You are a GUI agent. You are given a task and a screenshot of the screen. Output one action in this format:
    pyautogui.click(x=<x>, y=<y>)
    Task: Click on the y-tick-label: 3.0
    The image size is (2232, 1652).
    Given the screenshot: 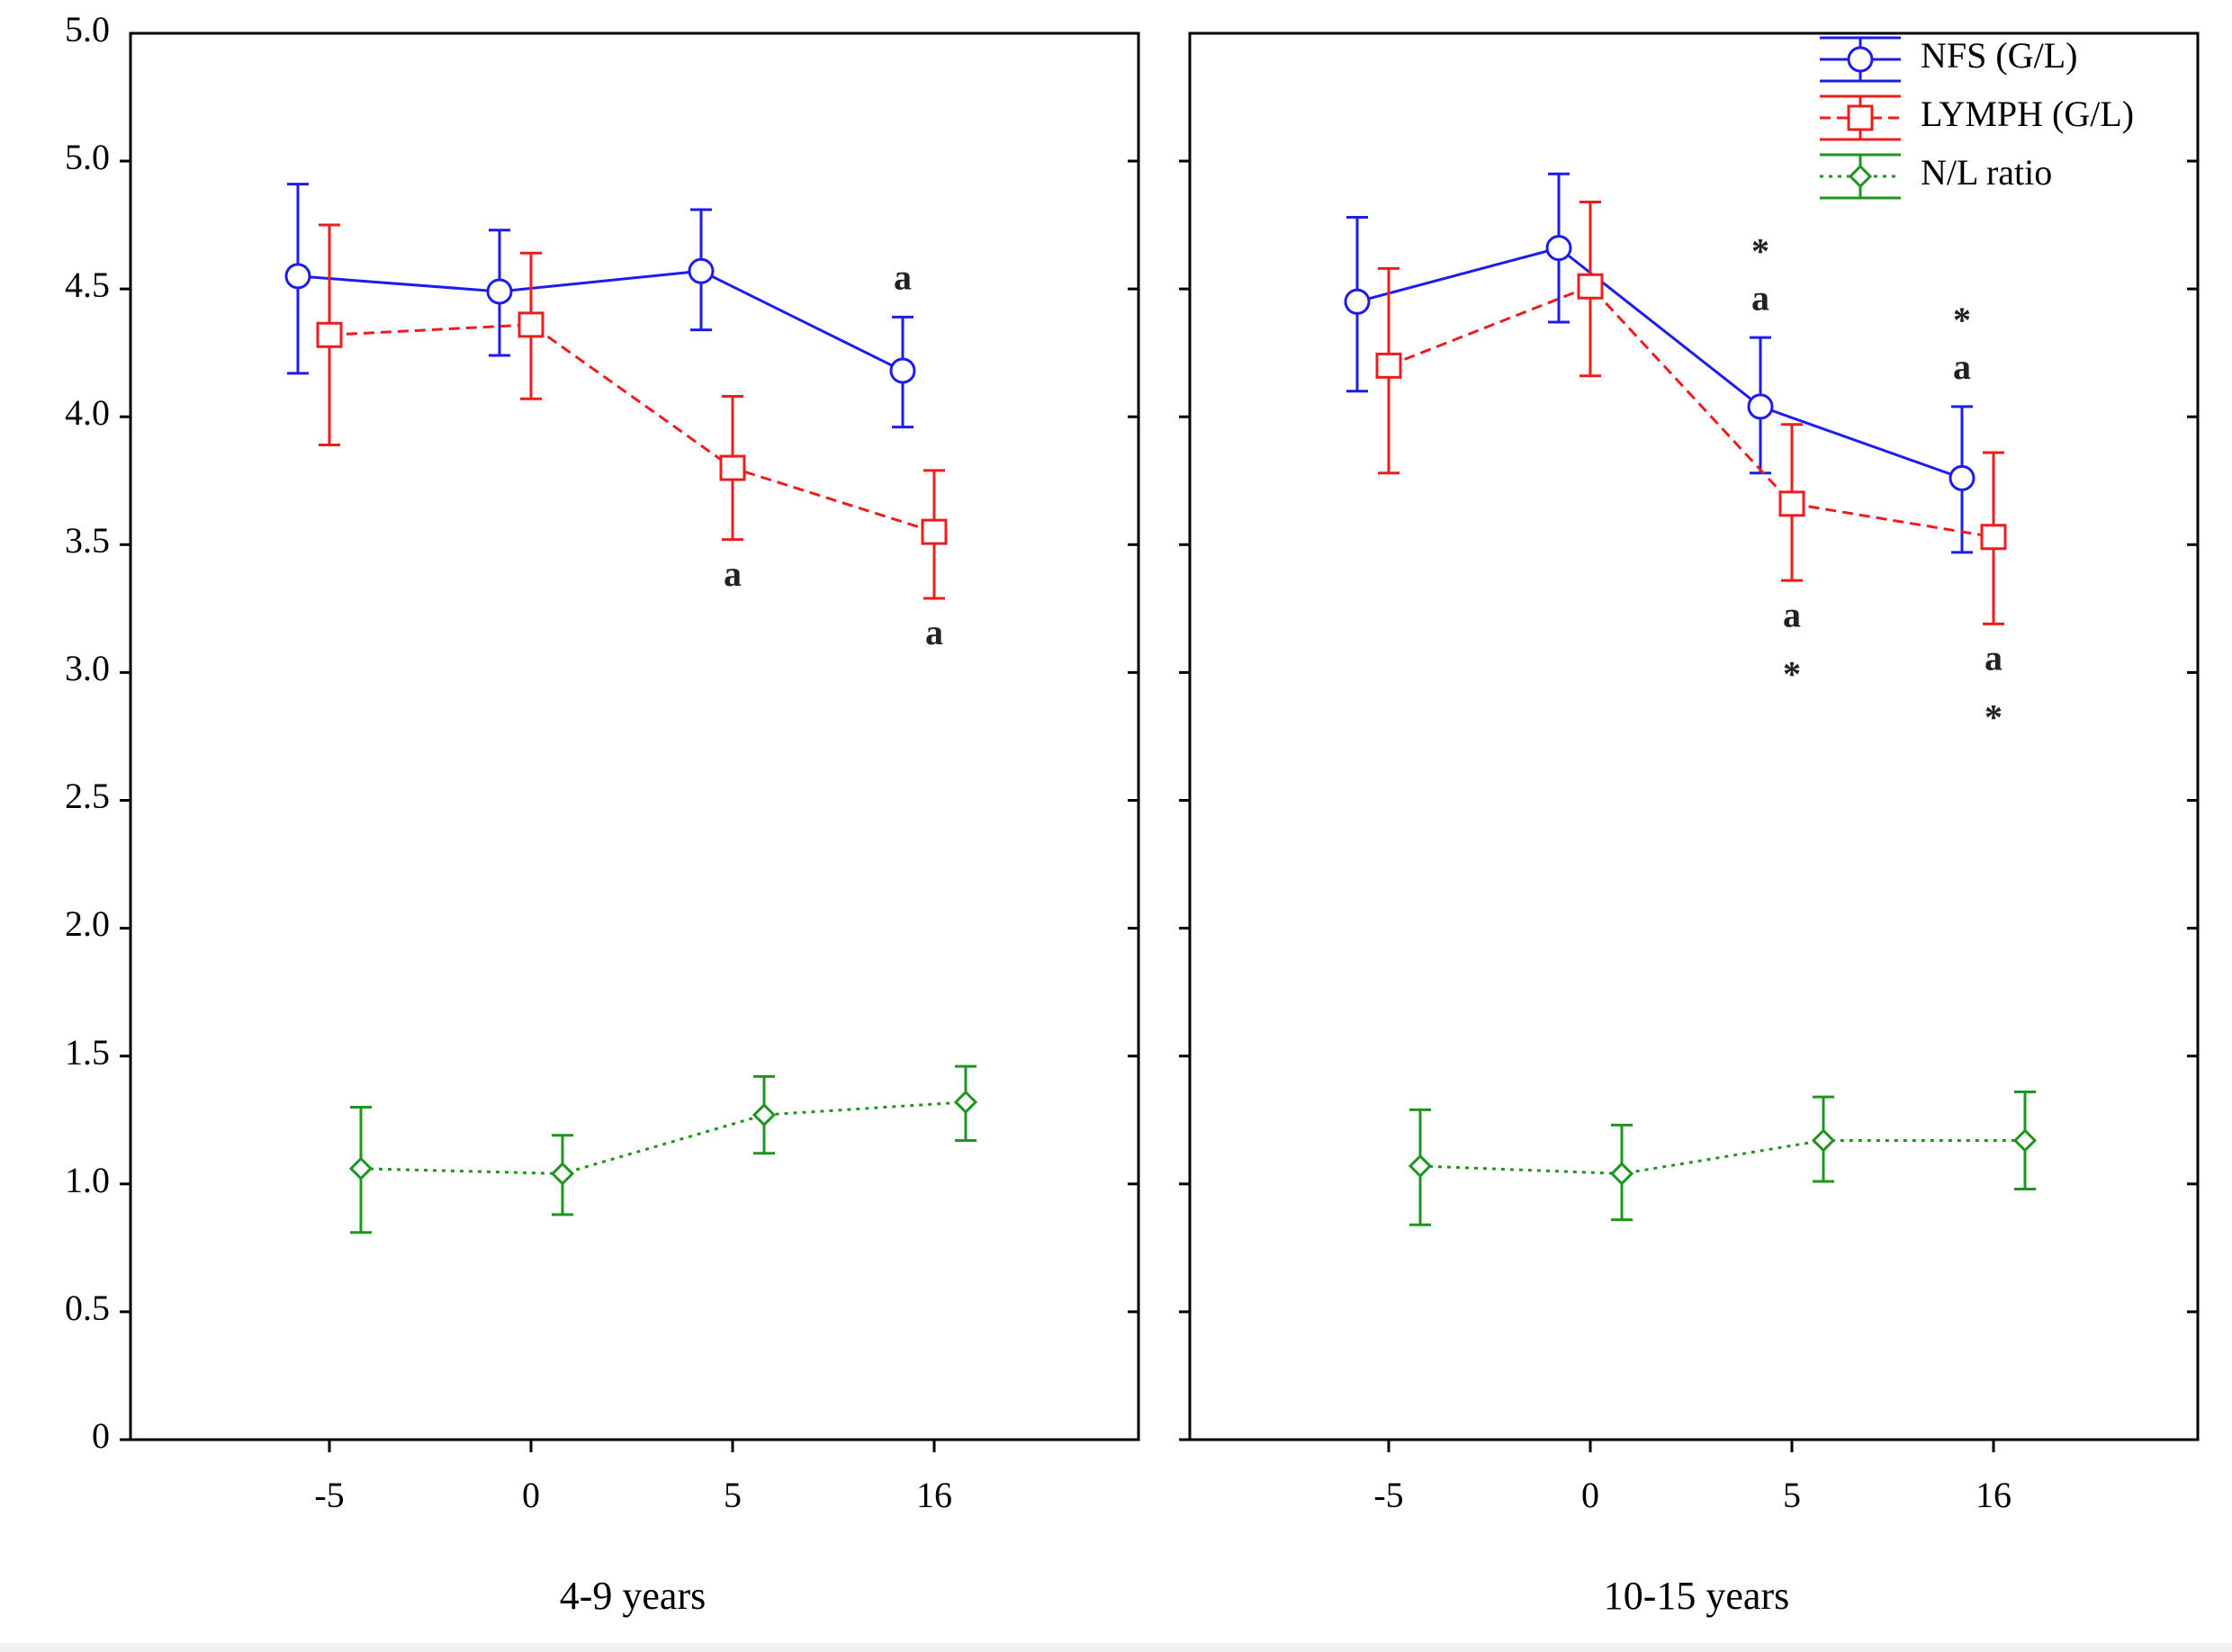 What is the action you would take?
    pyautogui.click(x=88, y=668)
    